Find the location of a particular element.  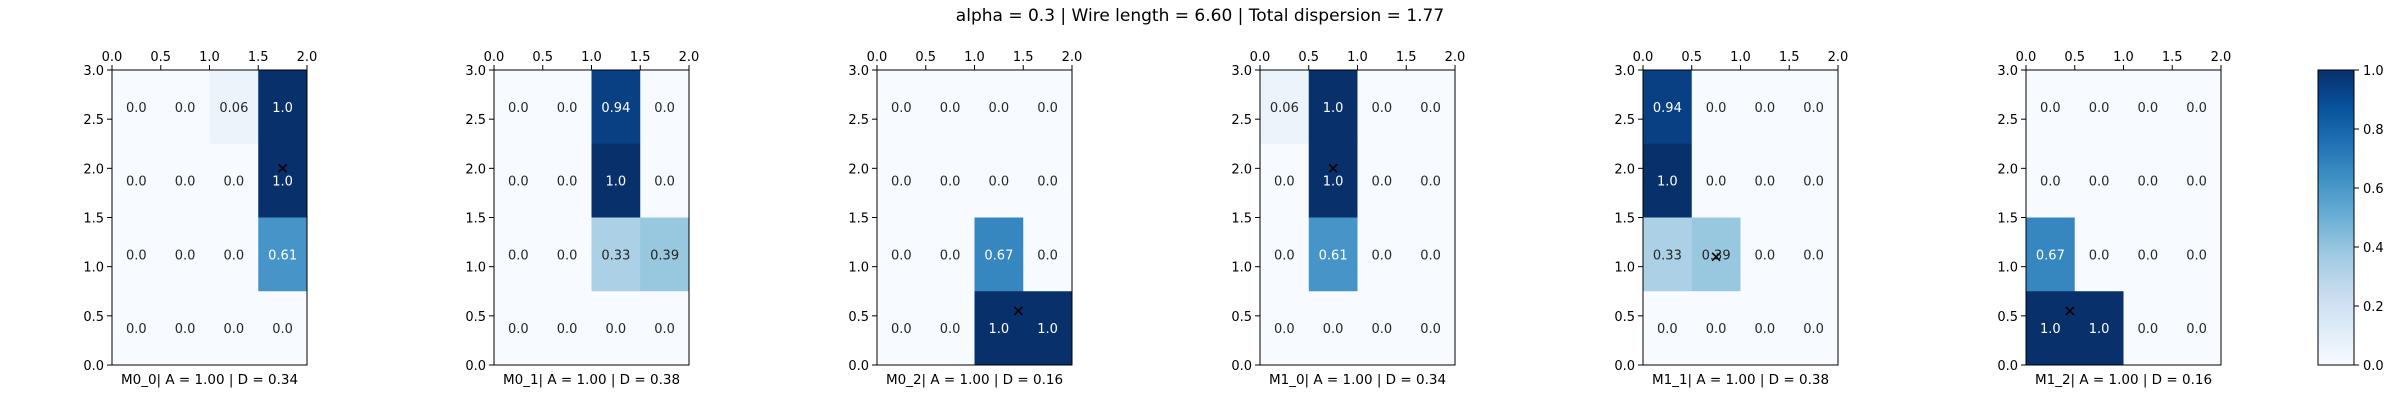

y-tick-label: 0.5 is located at coordinates (93, 317).